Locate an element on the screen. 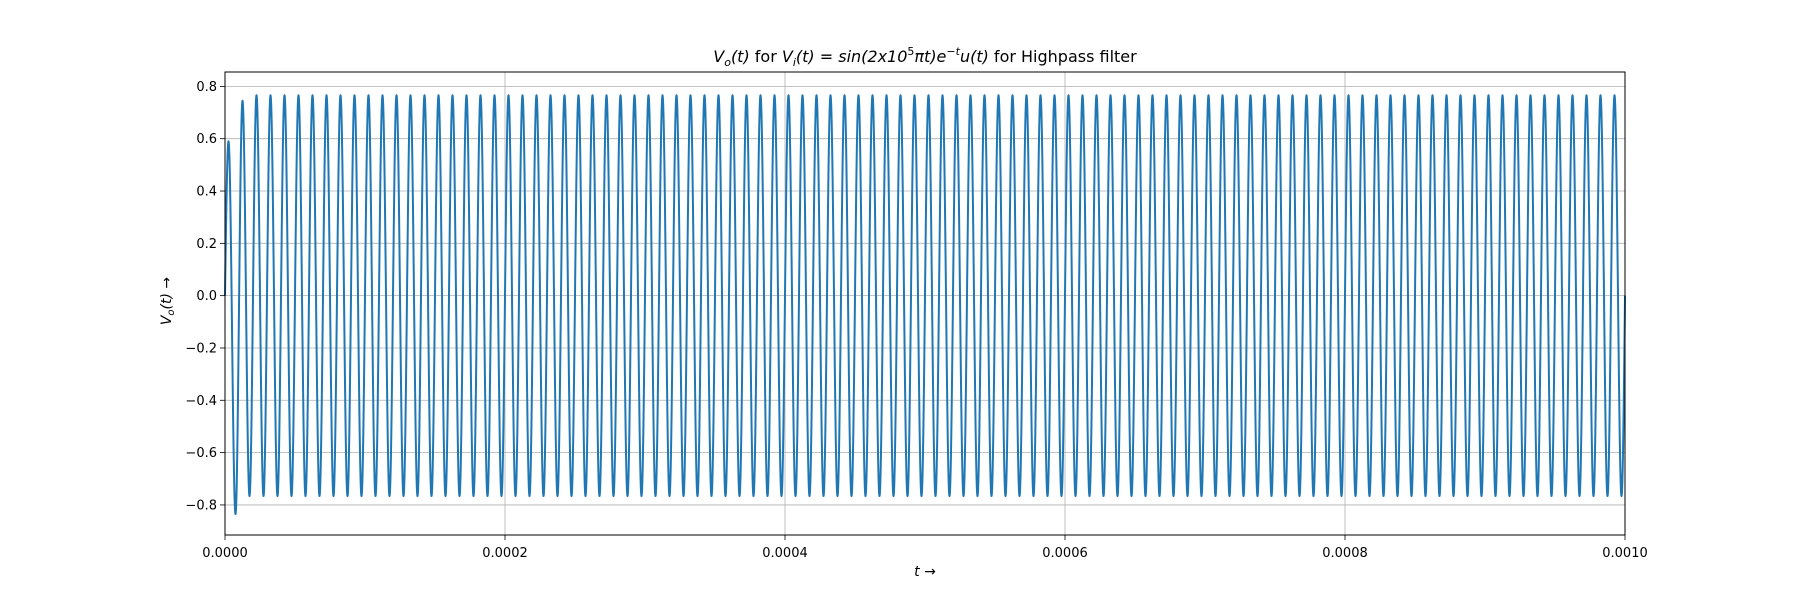 The width and height of the screenshot is (1800, 600). y-ticks: −0.8 −0.6 −0.4 −0.2 0.0 0.2 0.4 0.6 0.8 is located at coordinates (205, 296).